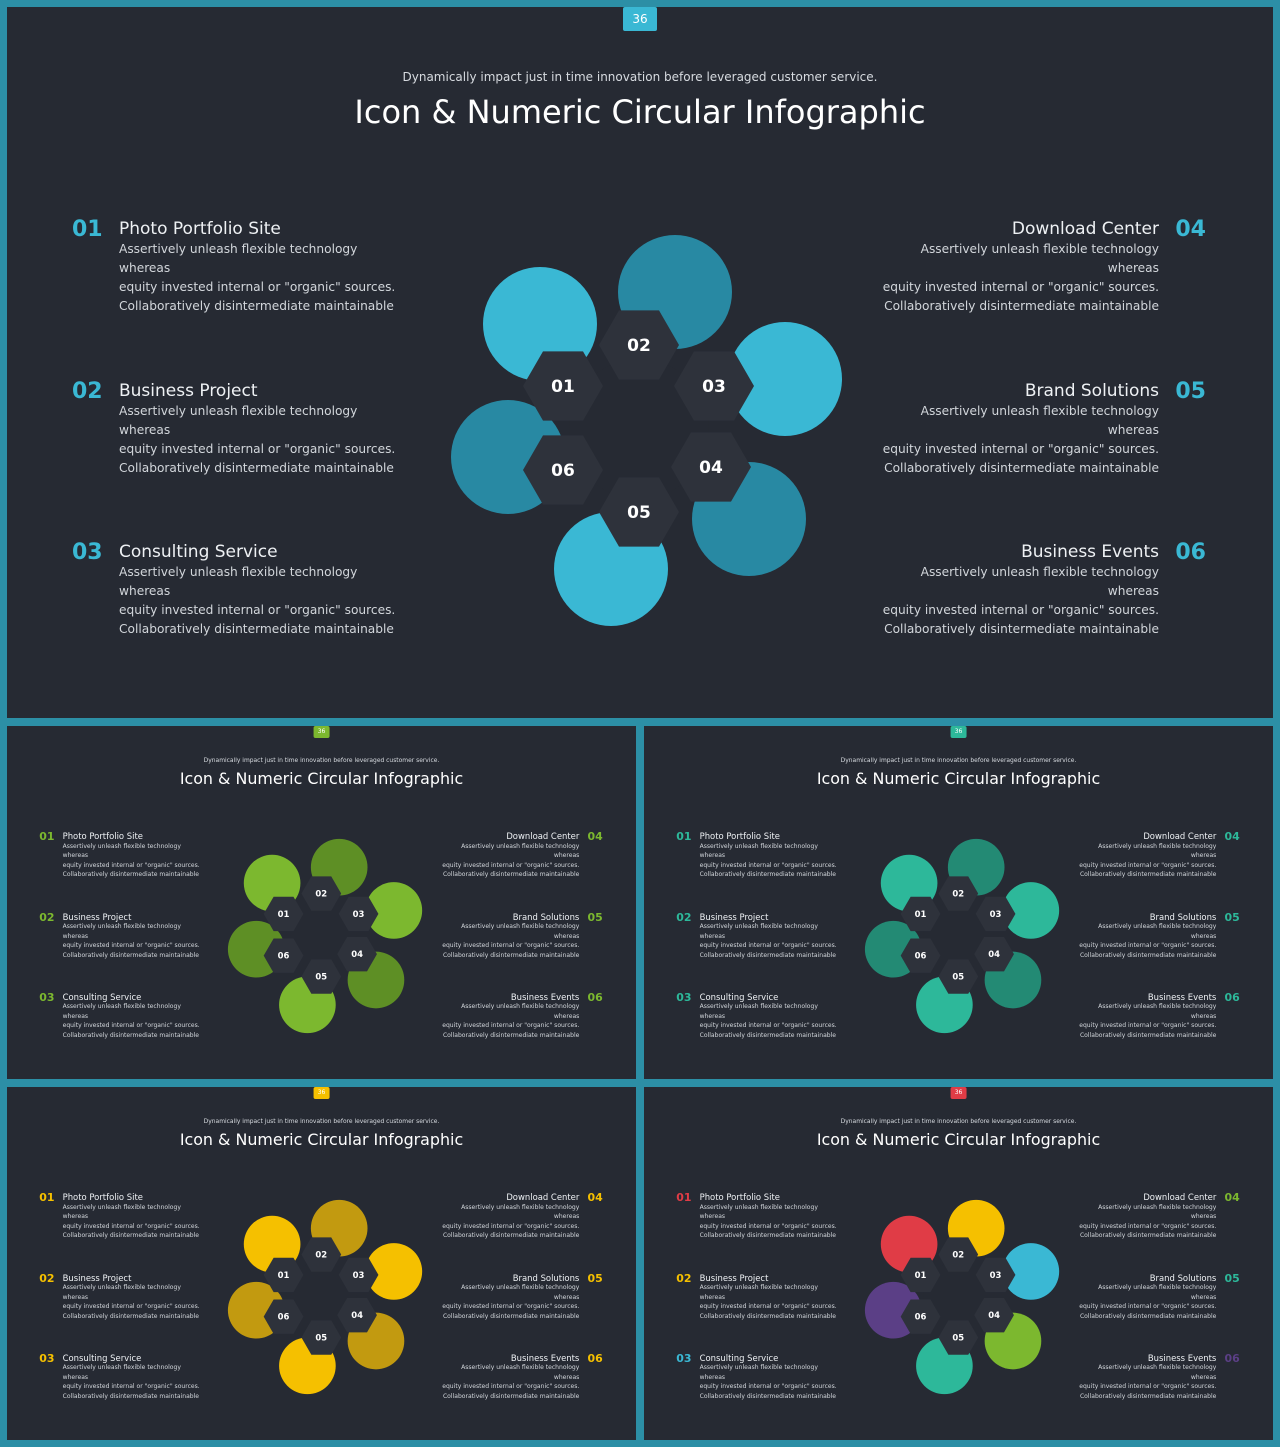  Describe the element at coordinates (324, 936) in the screenshot. I see `circular-infographic: 01 02 03 04 05 06` at that location.